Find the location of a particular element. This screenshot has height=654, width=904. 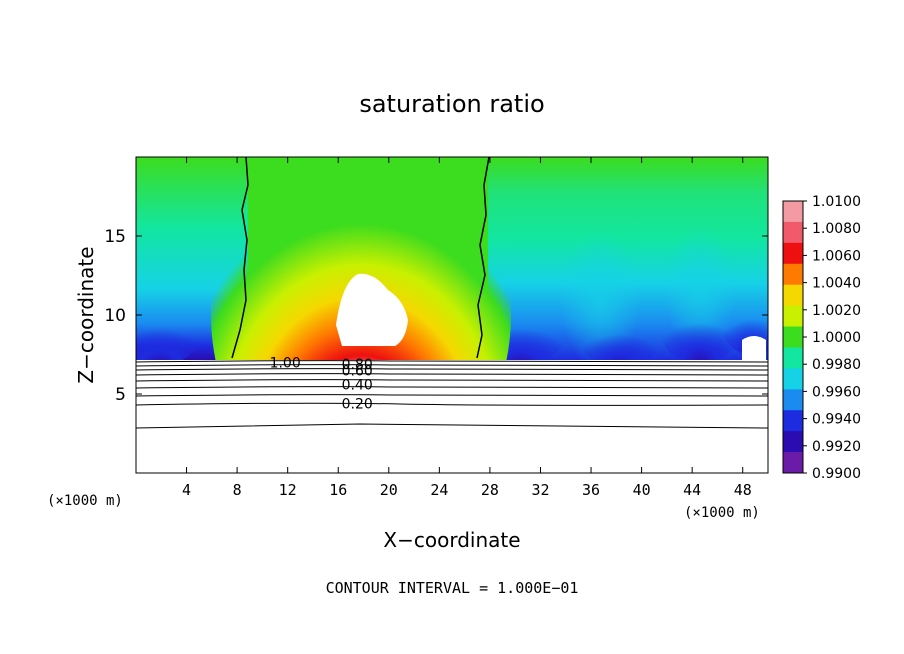

colorbar-label: 1.0020 is located at coordinates (836, 311).